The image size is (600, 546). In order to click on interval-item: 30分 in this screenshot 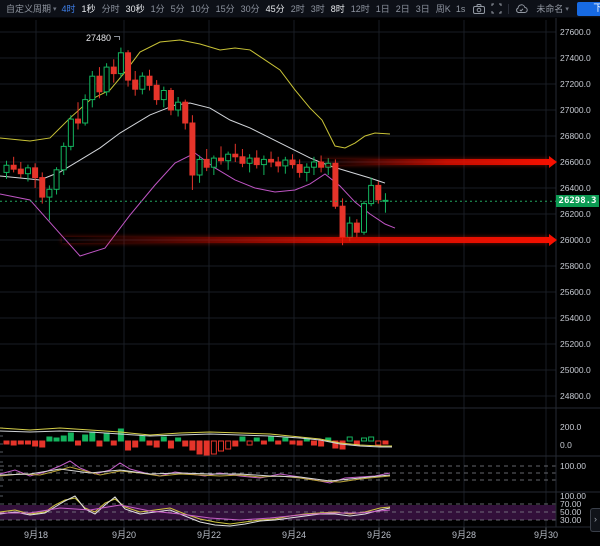, I will do `click(250, 9)`.